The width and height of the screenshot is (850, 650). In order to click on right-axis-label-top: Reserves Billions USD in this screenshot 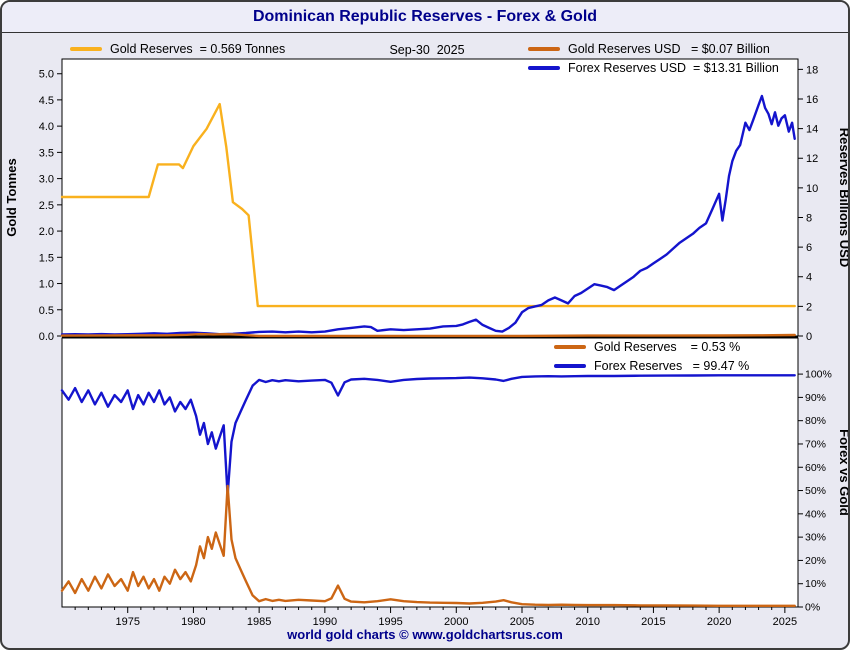, I will do `click(842, 197)`.